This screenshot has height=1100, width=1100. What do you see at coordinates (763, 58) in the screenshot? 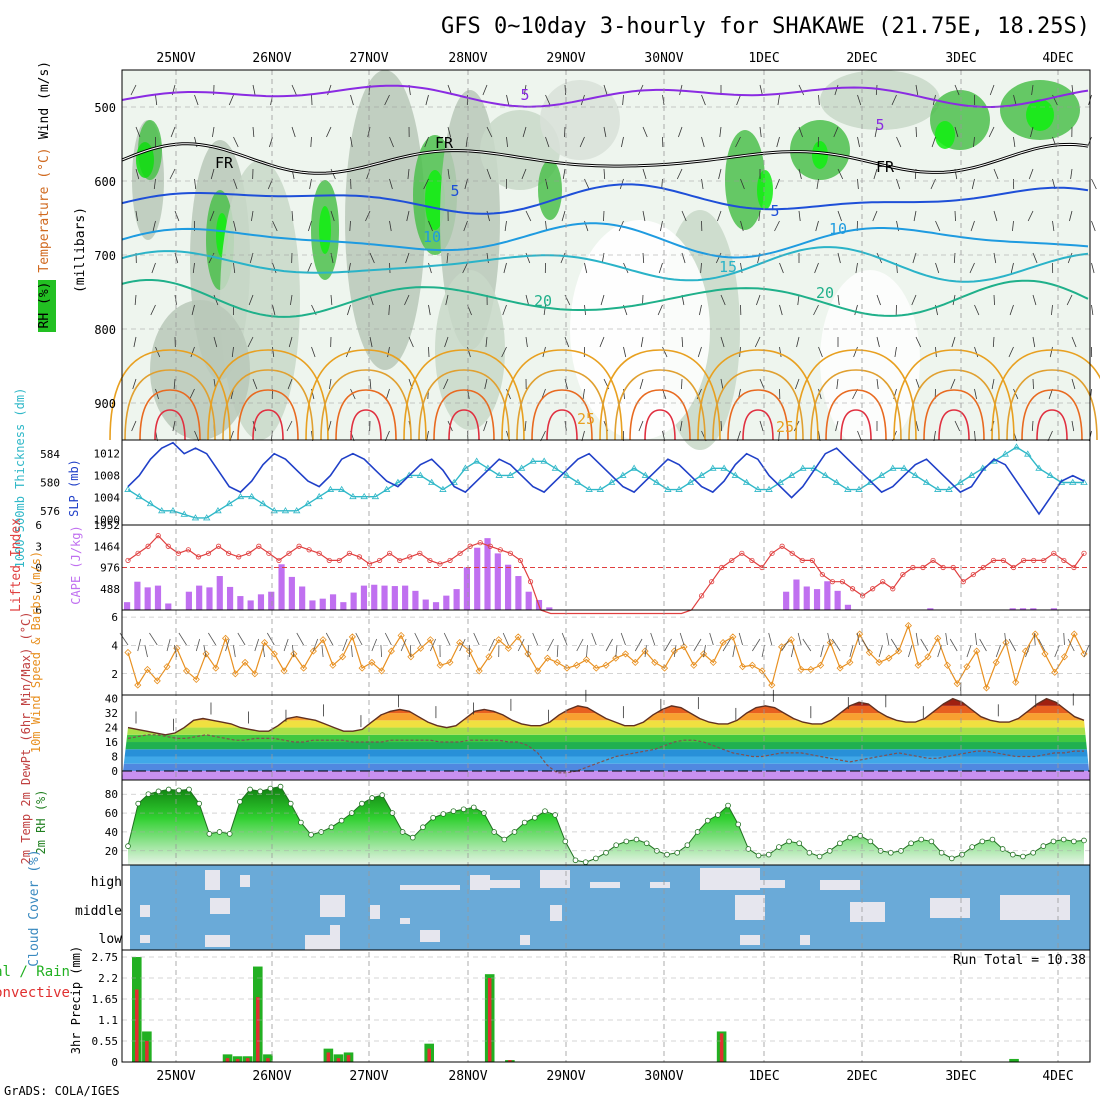
I see `date-label-top: 1DEC` at bounding box center [763, 58].